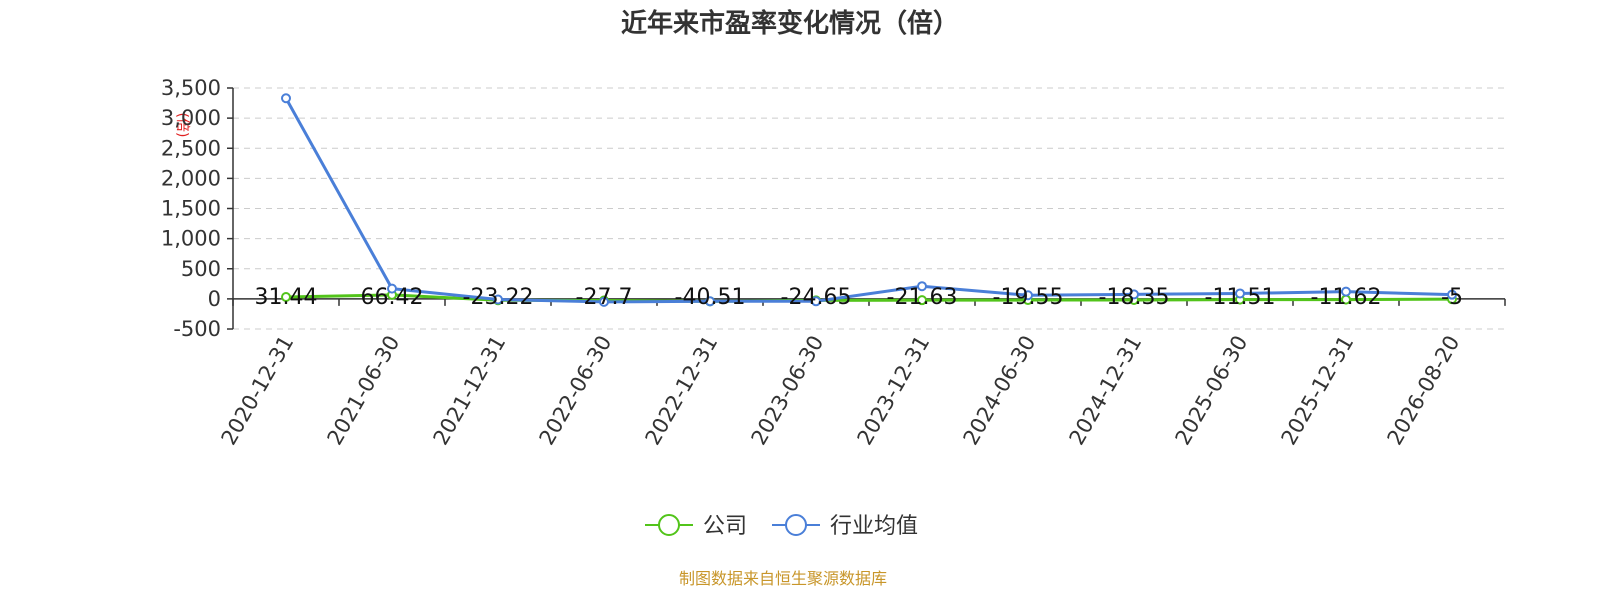 Image resolution: width=1600 pixels, height=600 pixels. What do you see at coordinates (576, 390) in the screenshot?
I see `x-tick-label: 2022-06-30` at bounding box center [576, 390].